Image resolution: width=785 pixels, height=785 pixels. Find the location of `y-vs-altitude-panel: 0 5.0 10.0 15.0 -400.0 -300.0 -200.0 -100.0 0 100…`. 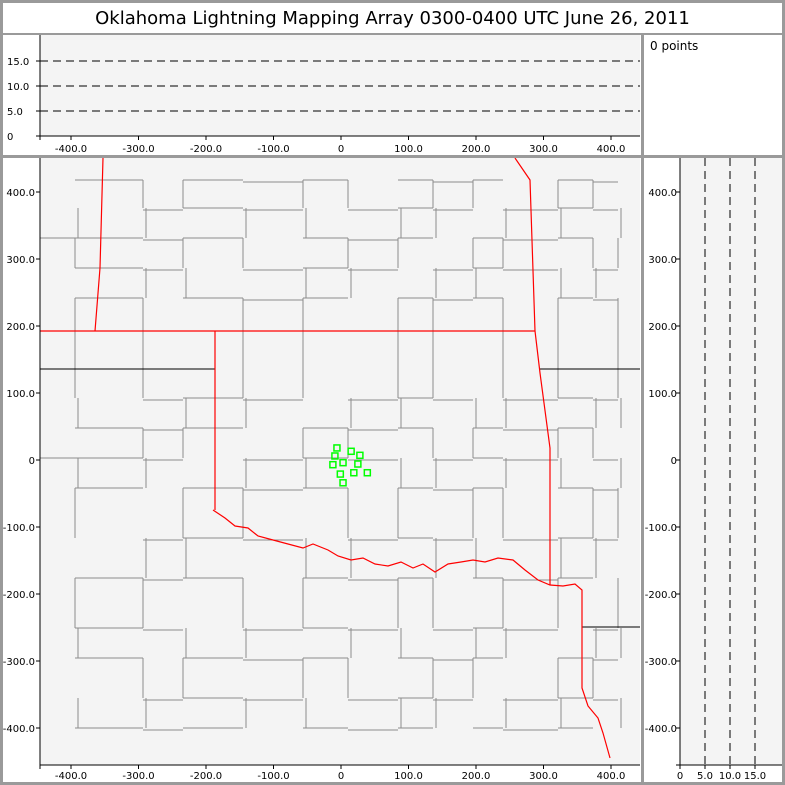

y-vs-altitude-panel: 0 5.0 10.0 15.0 -400.0 -300.0 -200.0 -100.0 0 100… is located at coordinates (713, 470).